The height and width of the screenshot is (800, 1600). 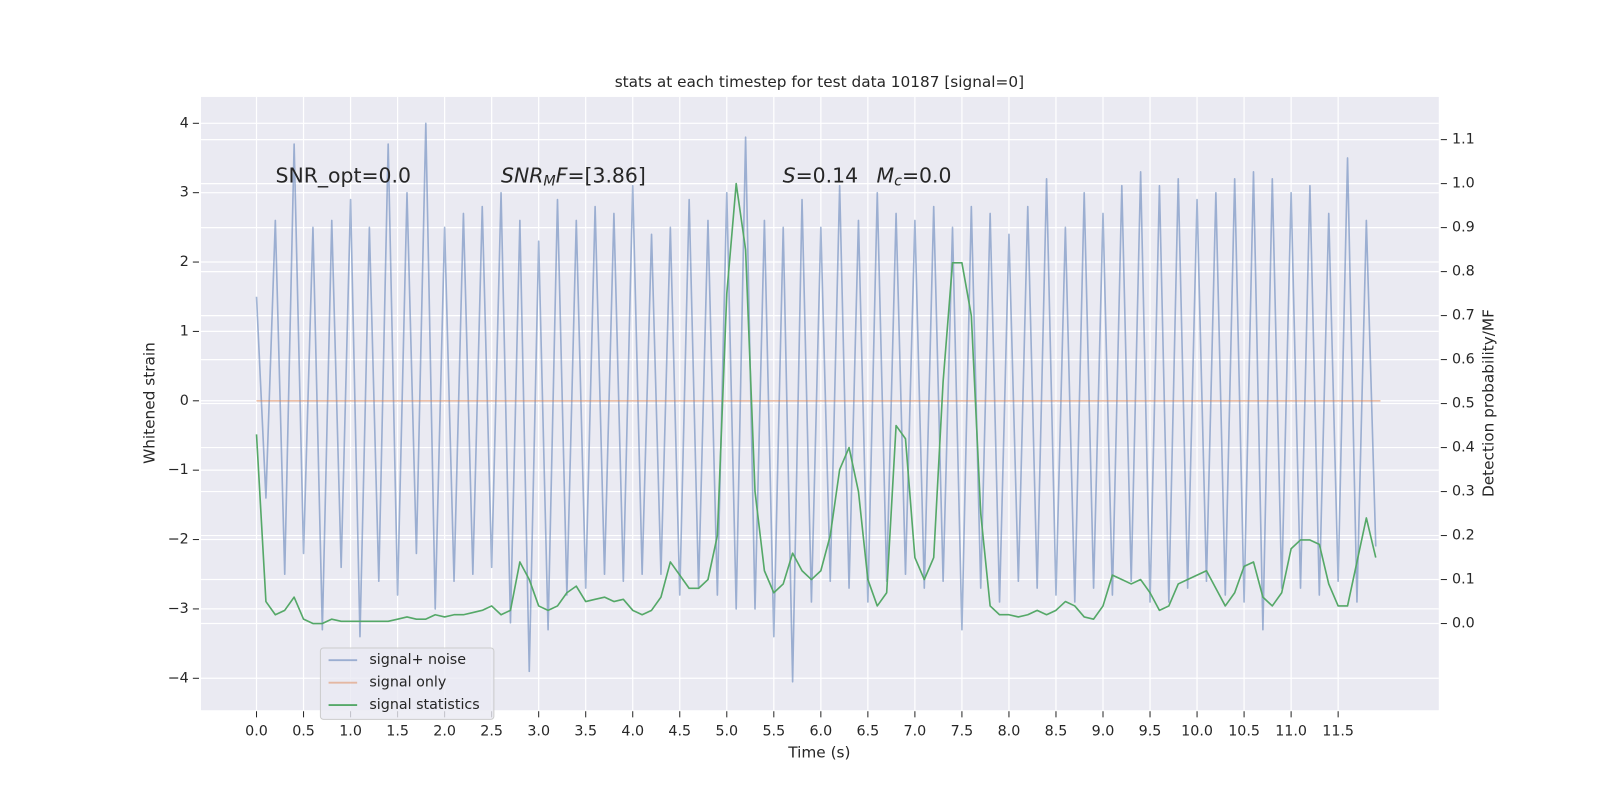 I want to click on x-tick-label: 2.0, so click(x=444, y=732).